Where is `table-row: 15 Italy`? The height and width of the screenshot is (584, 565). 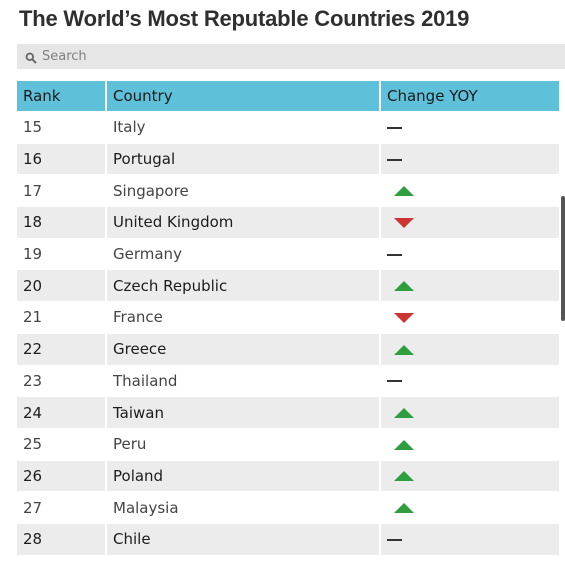
table-row: 15 Italy is located at coordinates (288, 127).